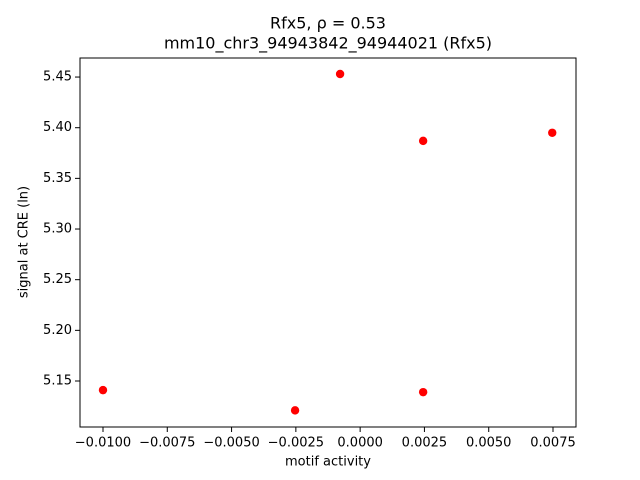 Image resolution: width=640 pixels, height=480 pixels. Describe the element at coordinates (167, 443) in the screenshot. I see `x-tick-label: −0.0075` at that location.